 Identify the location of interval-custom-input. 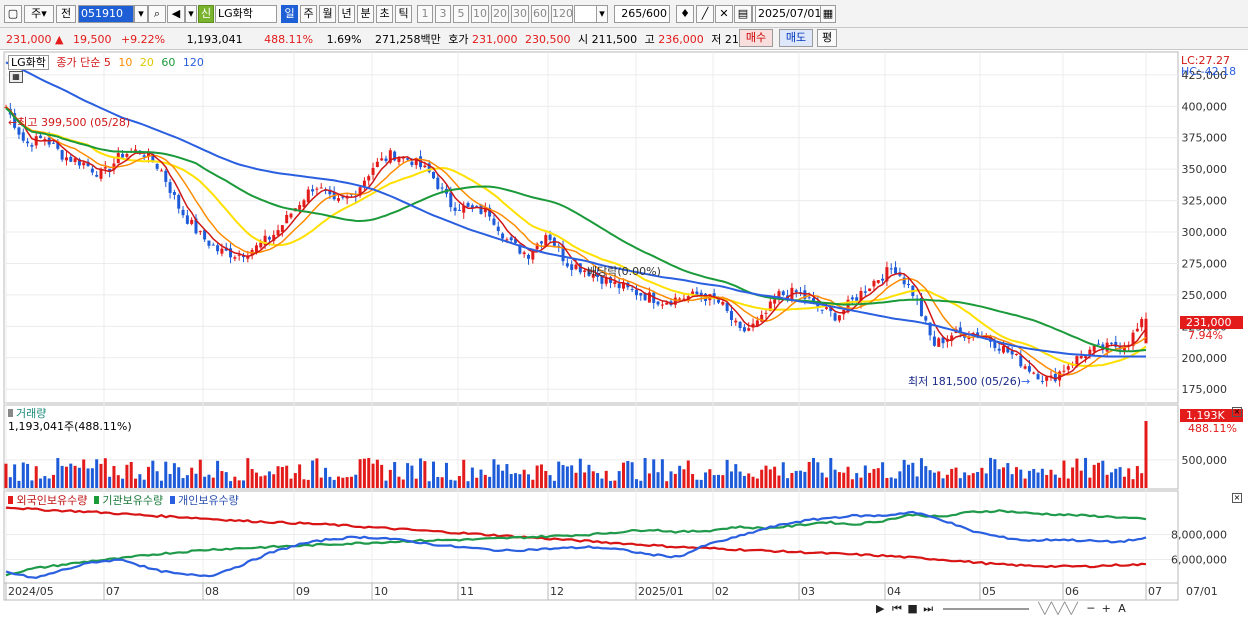
(586, 14).